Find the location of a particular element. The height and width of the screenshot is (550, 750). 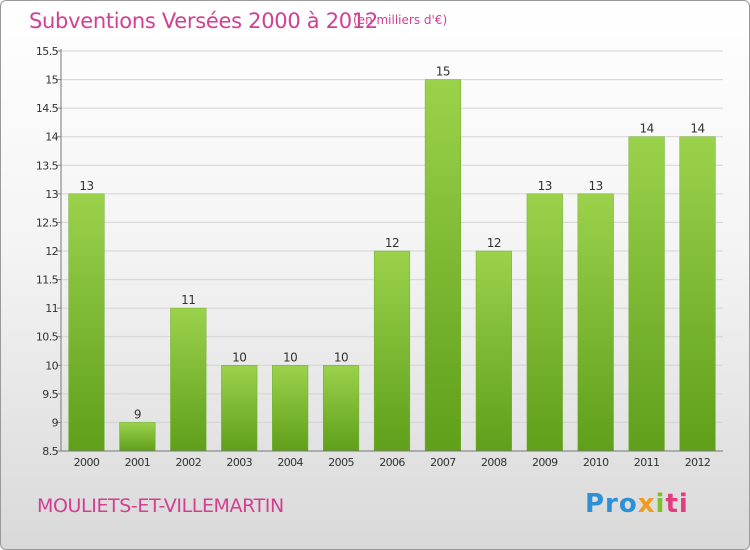

x-tick-label: 2005 is located at coordinates (341, 462).